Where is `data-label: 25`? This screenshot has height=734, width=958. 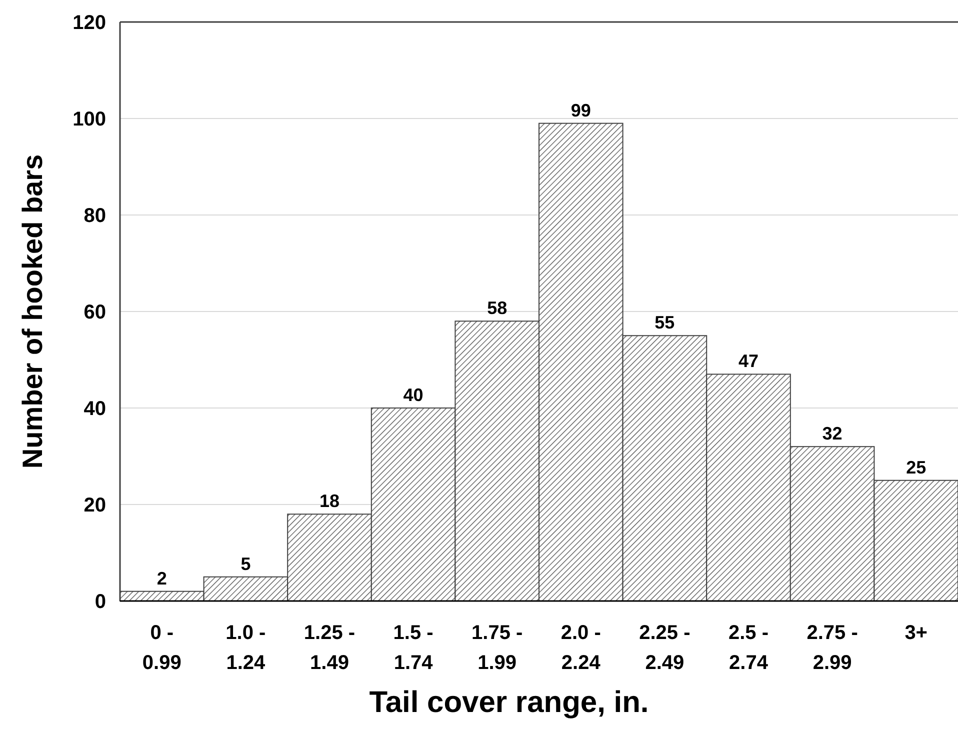 data-label: 25 is located at coordinates (916, 467).